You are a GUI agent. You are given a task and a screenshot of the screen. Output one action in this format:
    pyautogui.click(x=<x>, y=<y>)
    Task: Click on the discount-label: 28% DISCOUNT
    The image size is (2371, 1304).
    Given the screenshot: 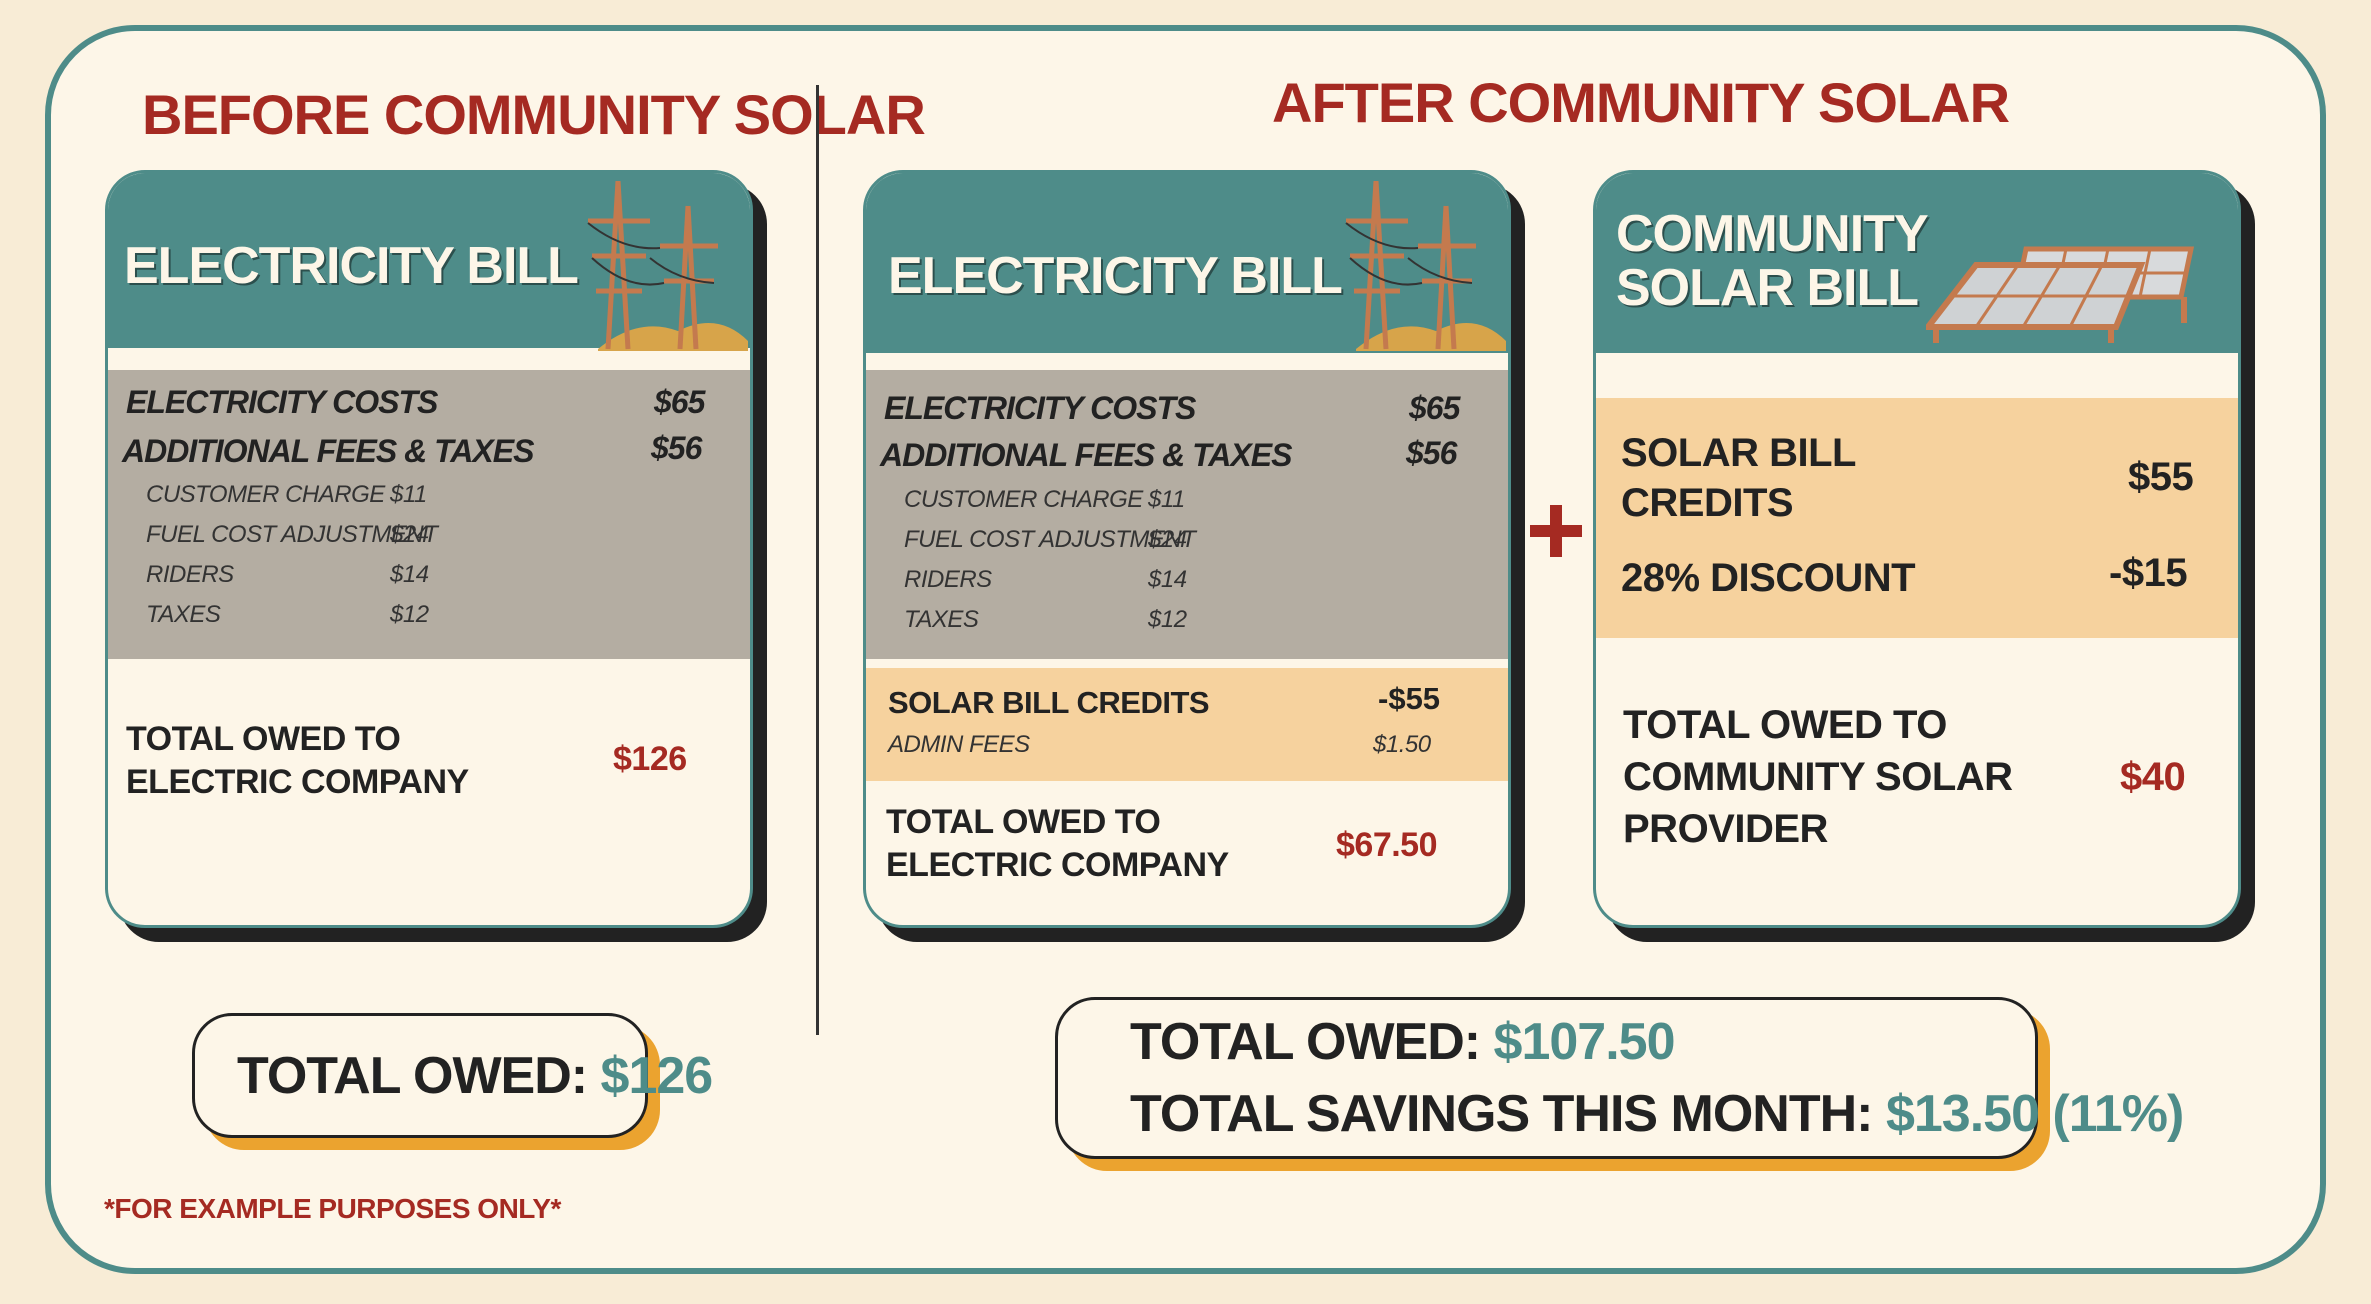 What is the action you would take?
    pyautogui.click(x=1768, y=578)
    